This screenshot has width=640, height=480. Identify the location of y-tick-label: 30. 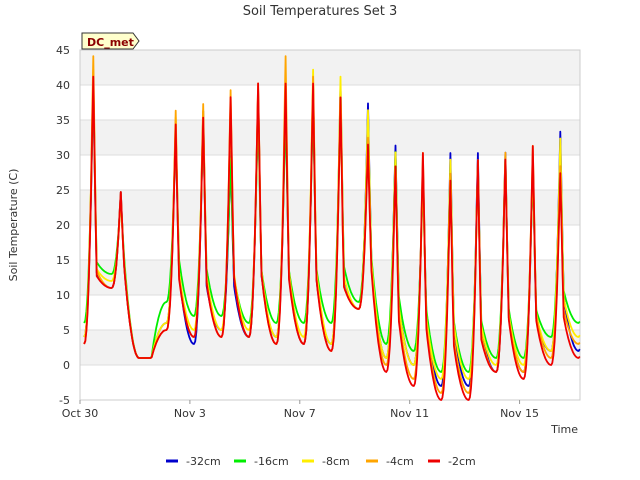
(63, 155).